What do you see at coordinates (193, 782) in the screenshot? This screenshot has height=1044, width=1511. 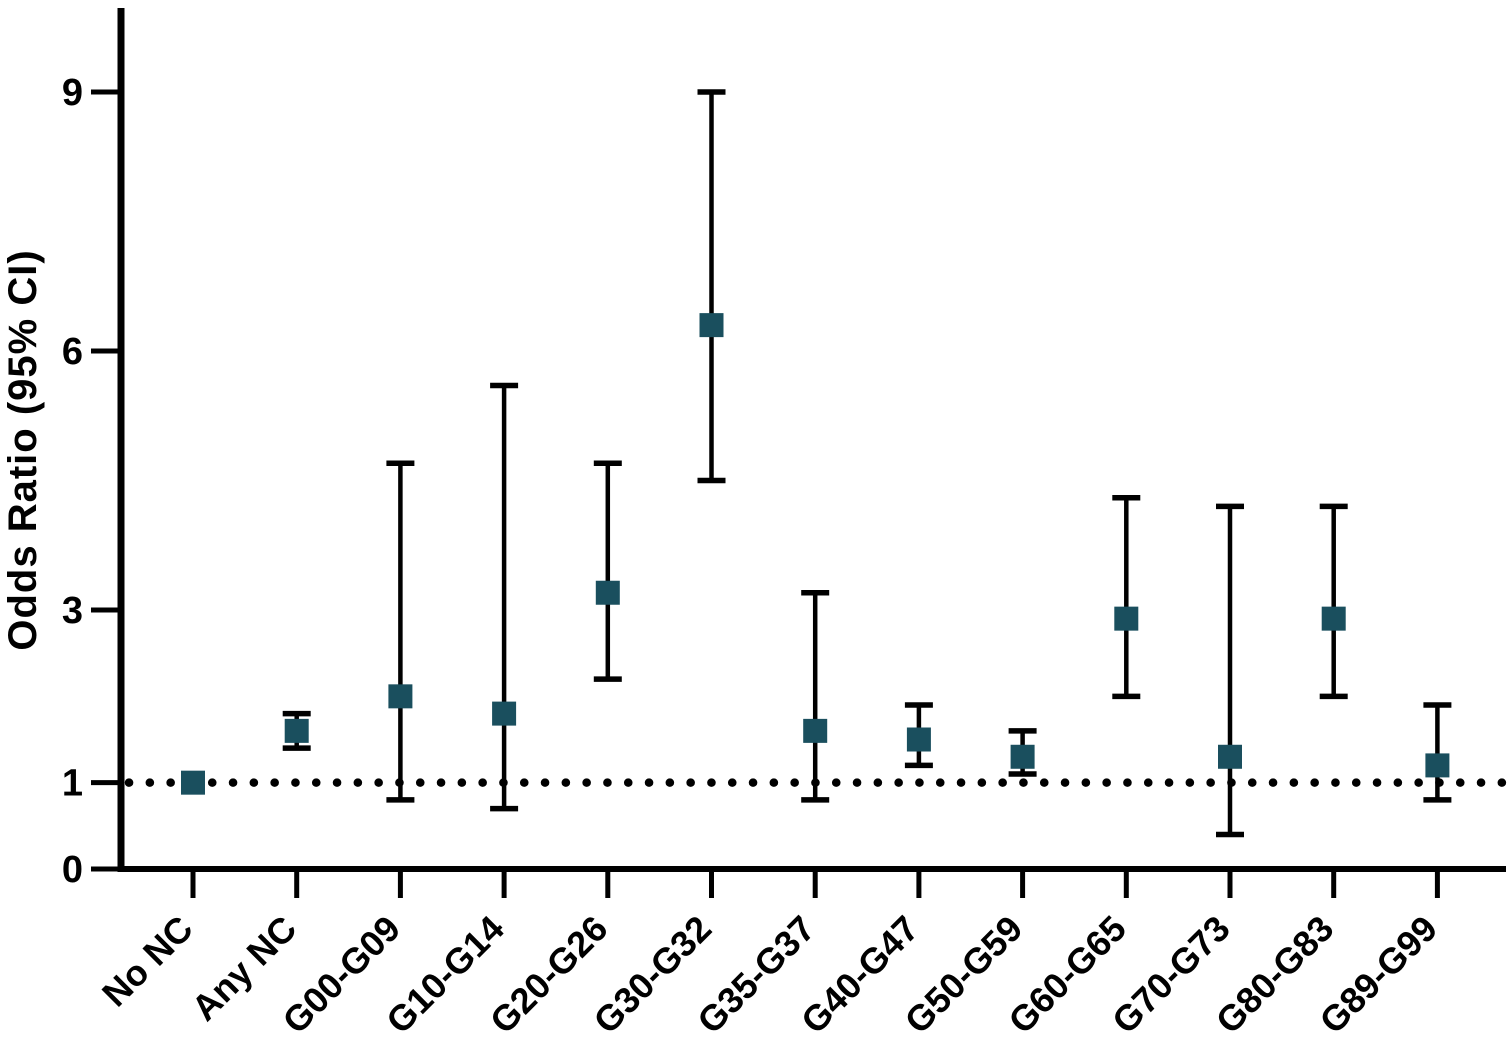 I see `marker-No NC` at bounding box center [193, 782].